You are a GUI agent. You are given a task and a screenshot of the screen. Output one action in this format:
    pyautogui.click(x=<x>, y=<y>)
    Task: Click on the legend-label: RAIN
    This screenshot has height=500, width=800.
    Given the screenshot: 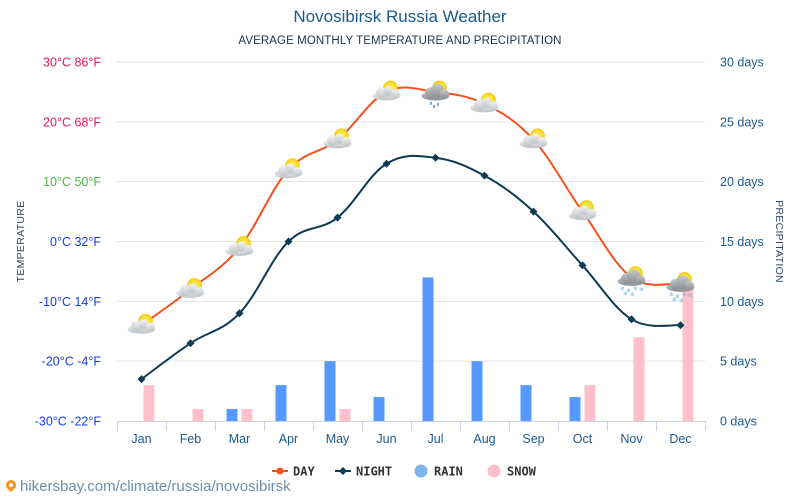 What is the action you would take?
    pyautogui.click(x=448, y=472)
    